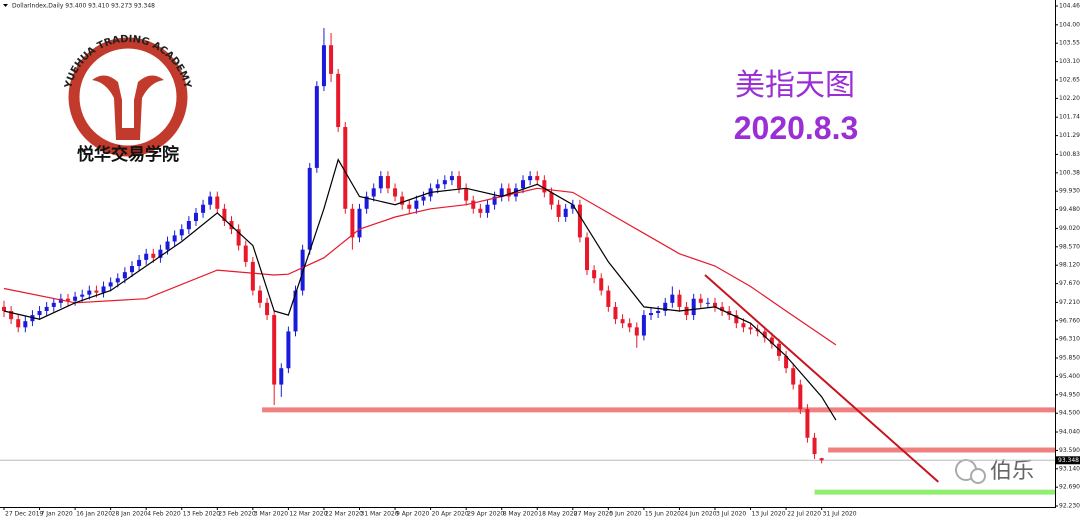  What do you see at coordinates (593, 514) in the screenshot?
I see `x-tick-label: 27 May 2020` at bounding box center [593, 514].